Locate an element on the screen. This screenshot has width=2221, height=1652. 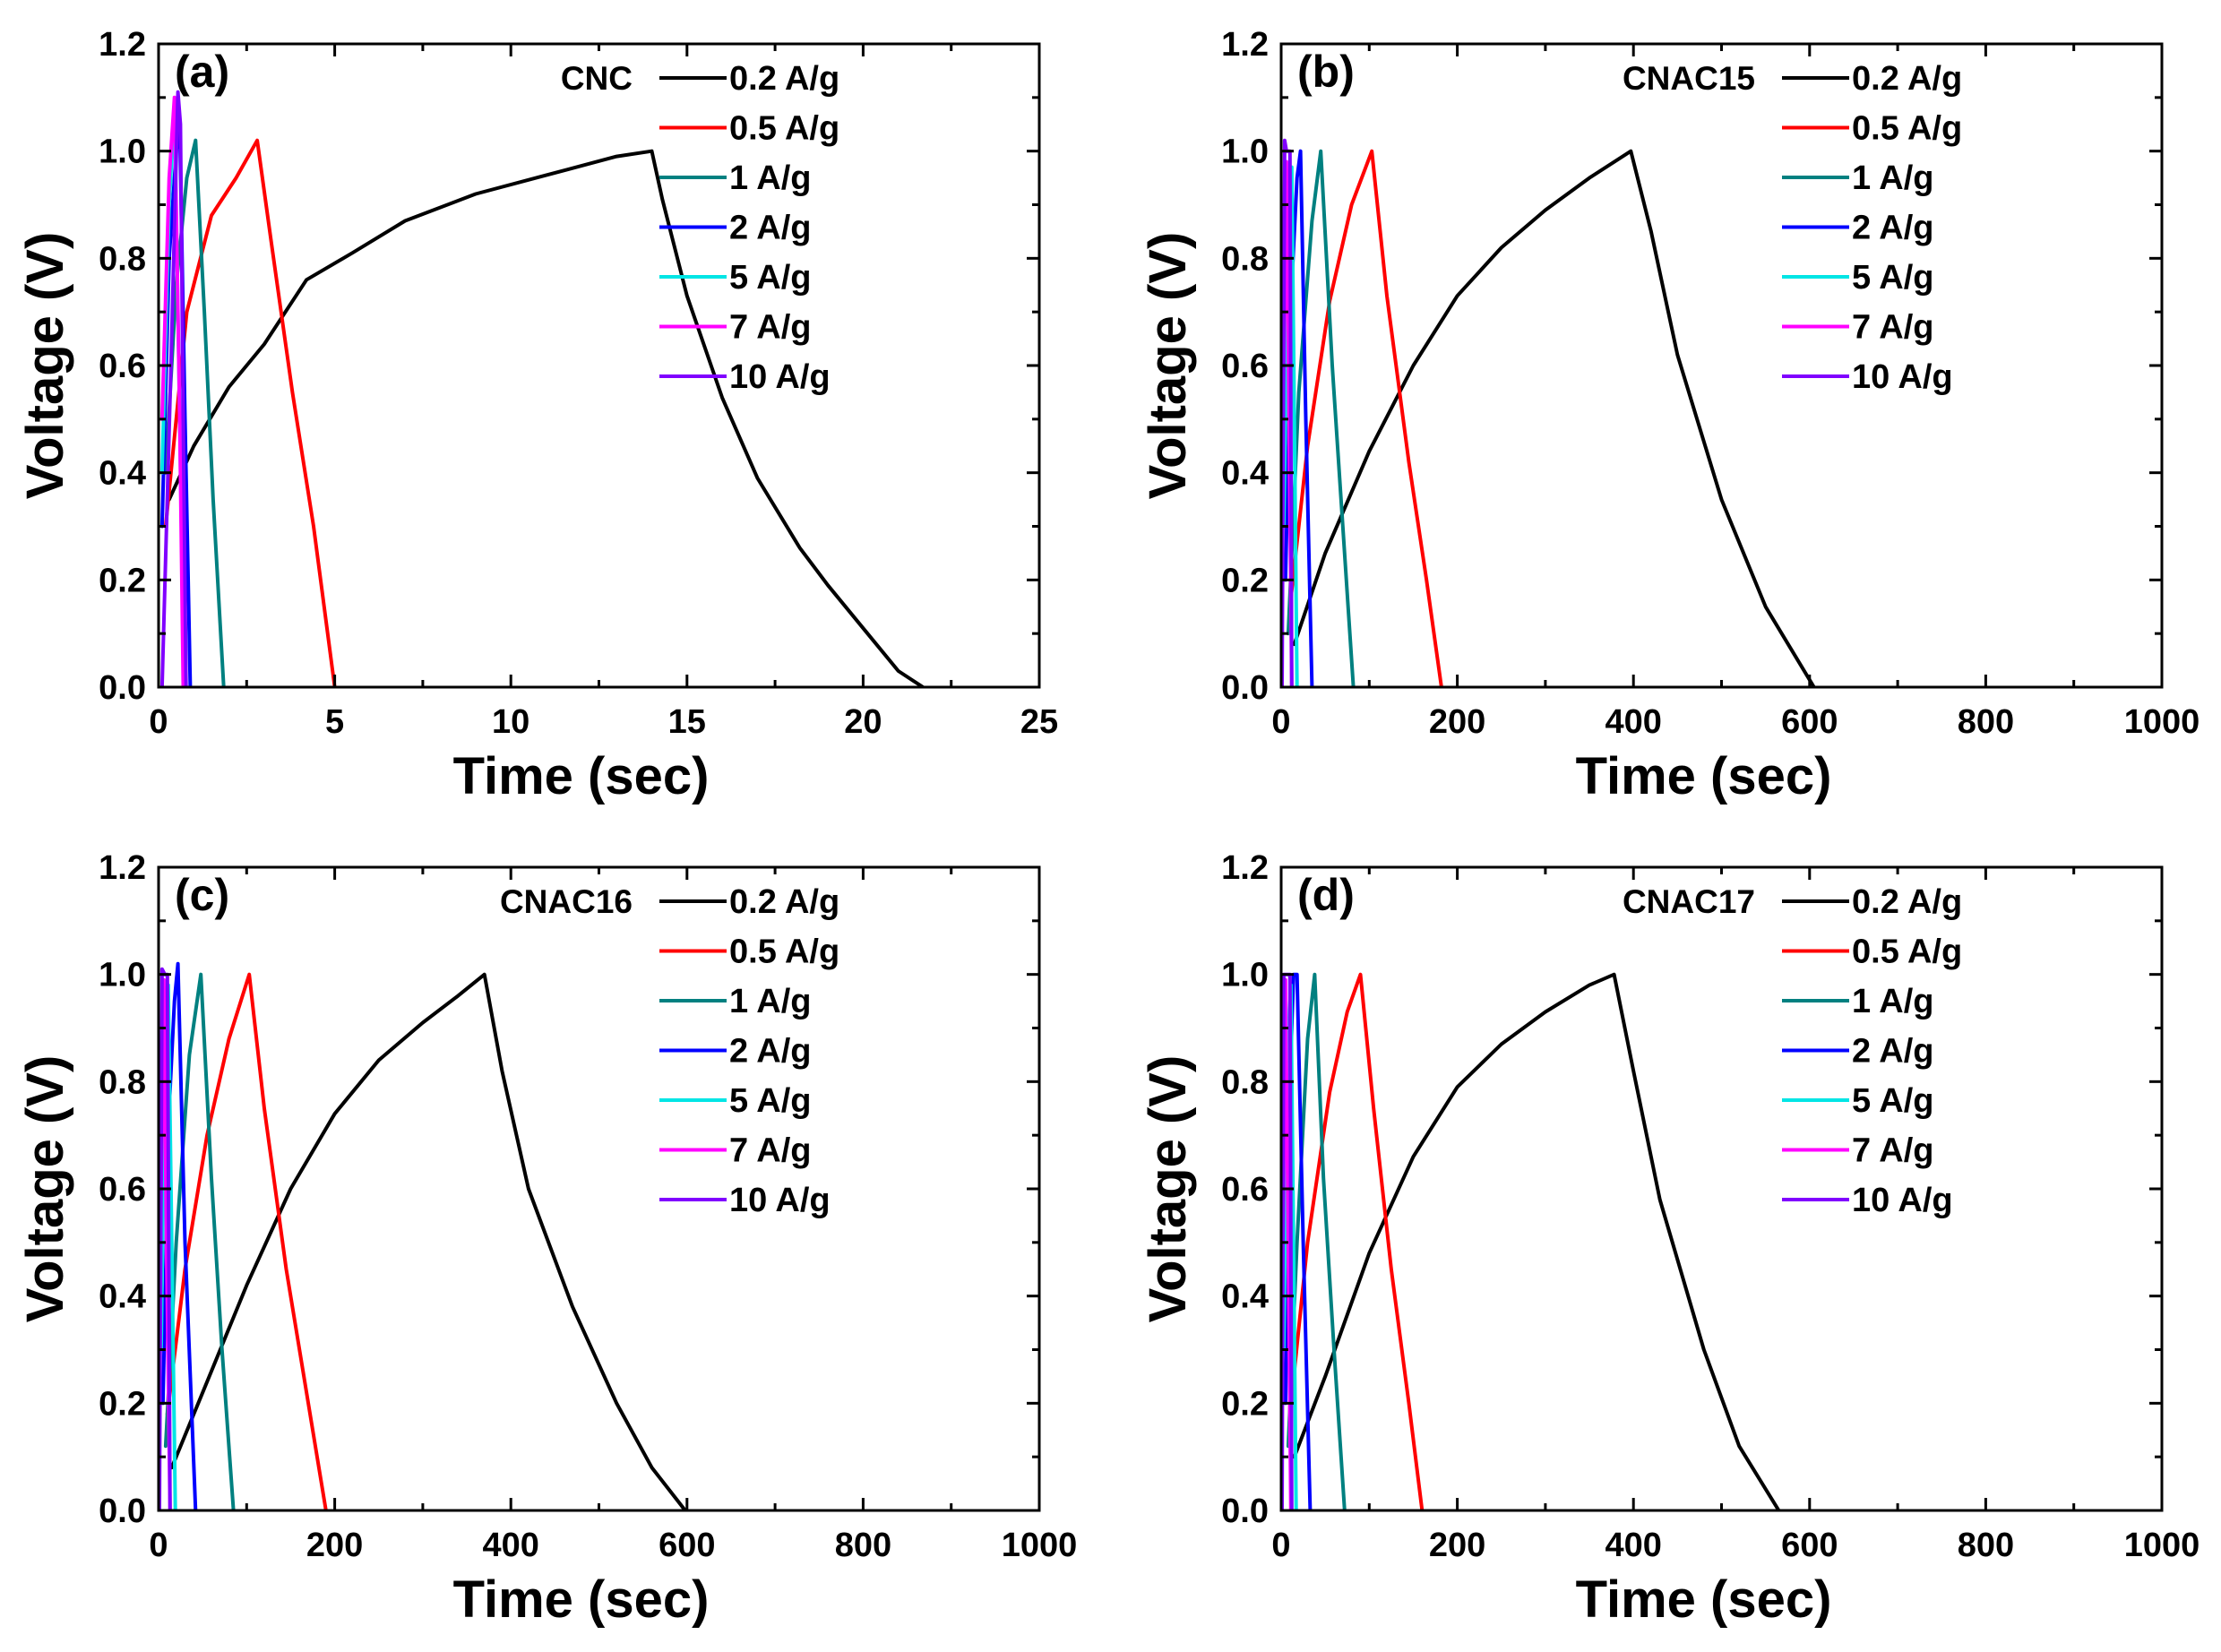
panel-label: (d) is located at coordinates (1326, 895).